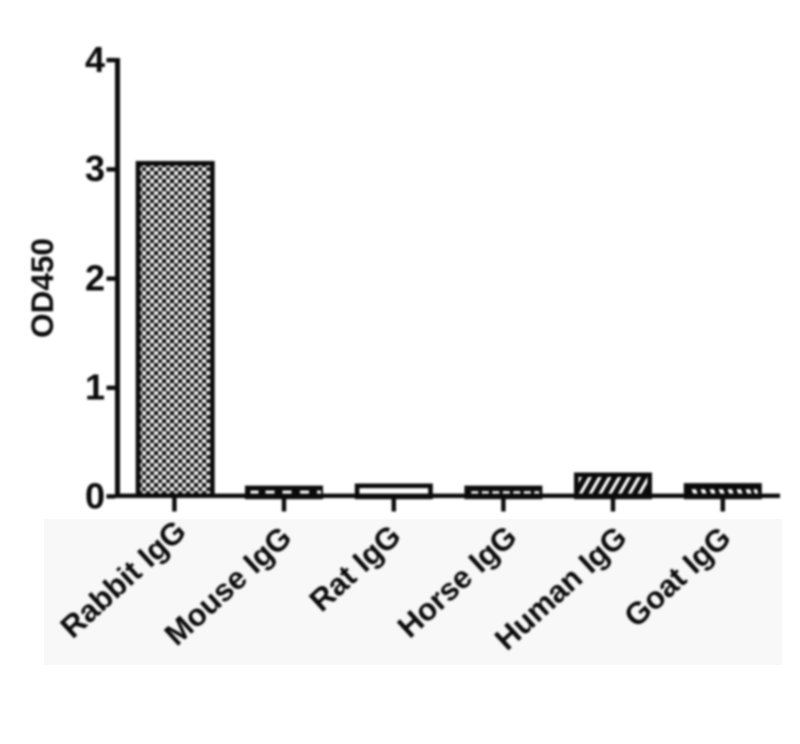 This screenshot has width=800, height=744. Describe the element at coordinates (95, 387) in the screenshot. I see `svg-text: 1` at that location.